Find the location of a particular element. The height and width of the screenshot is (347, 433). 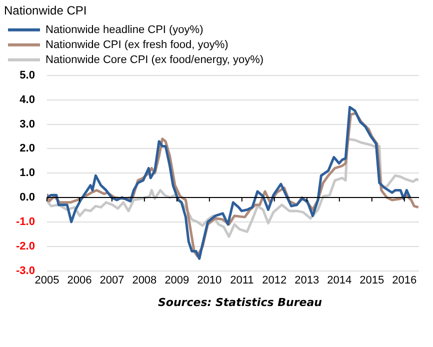

x-tick-label: 2016 is located at coordinates (404, 280).